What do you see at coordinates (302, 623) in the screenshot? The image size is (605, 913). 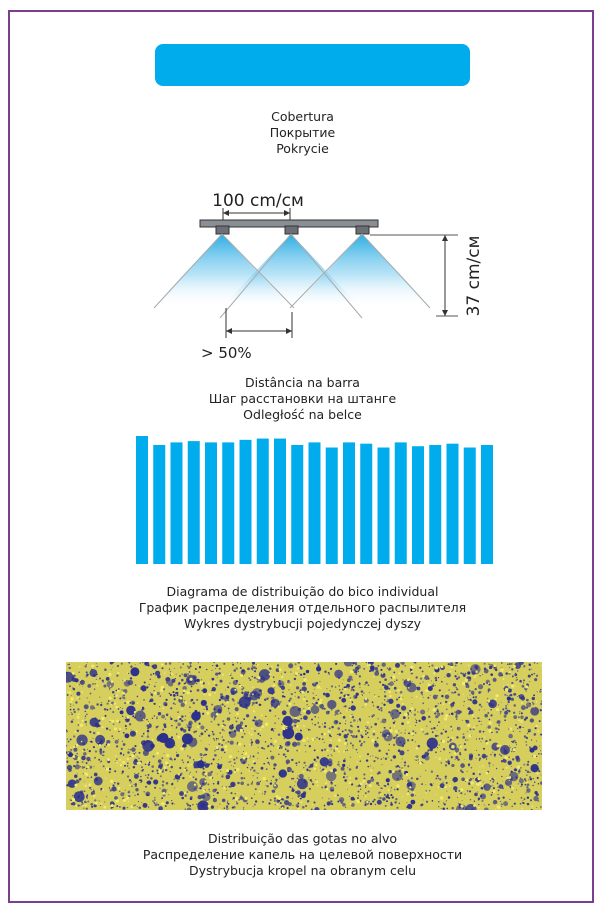 I see `distribution-caption-pl: Wykres dystrybucji pojedynczej dyszy` at bounding box center [302, 623].